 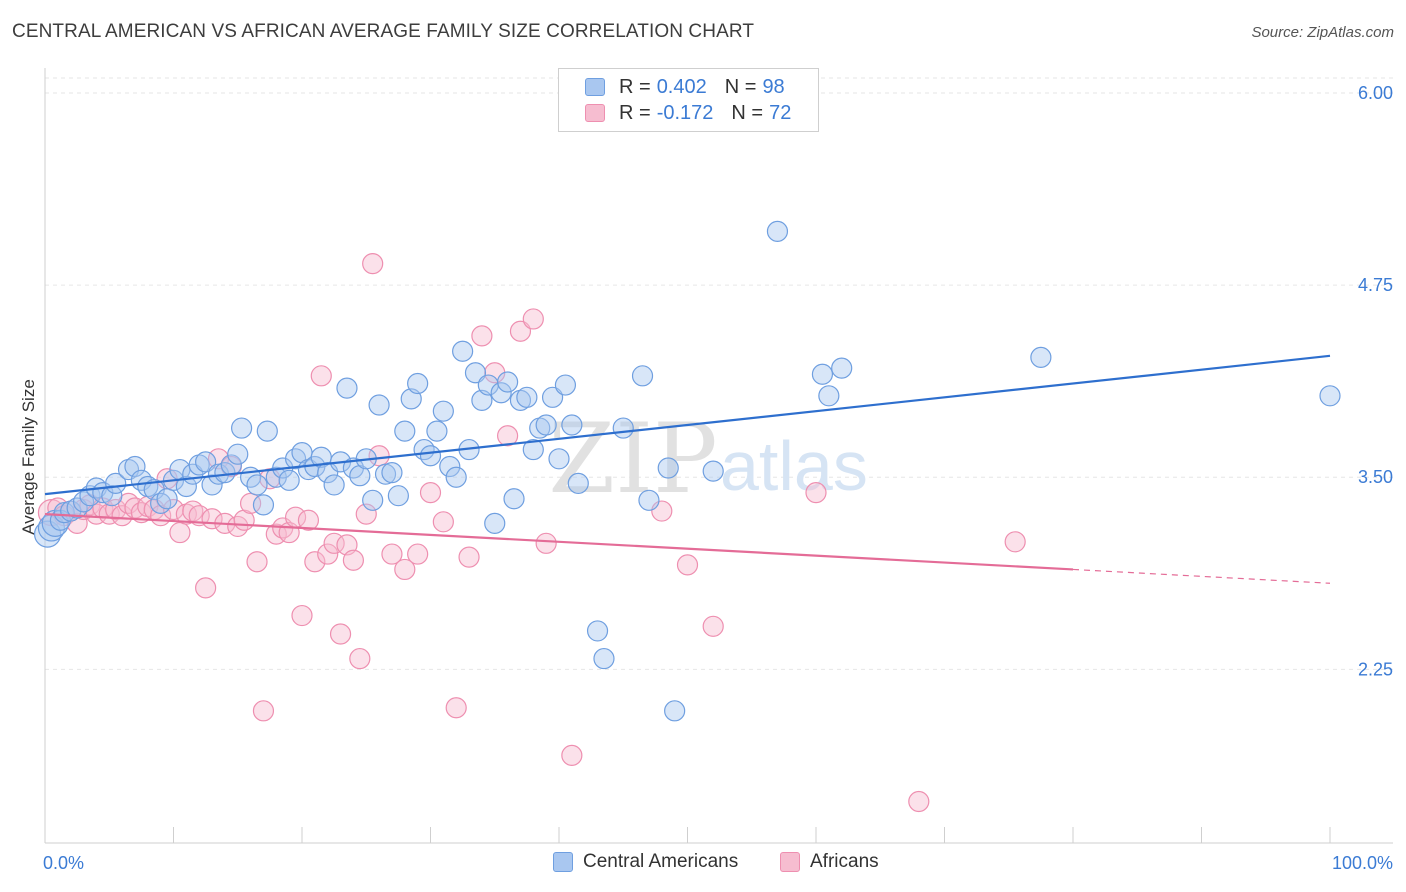 I want to click on watermark: ZIP atlas, so click(x=707, y=459).